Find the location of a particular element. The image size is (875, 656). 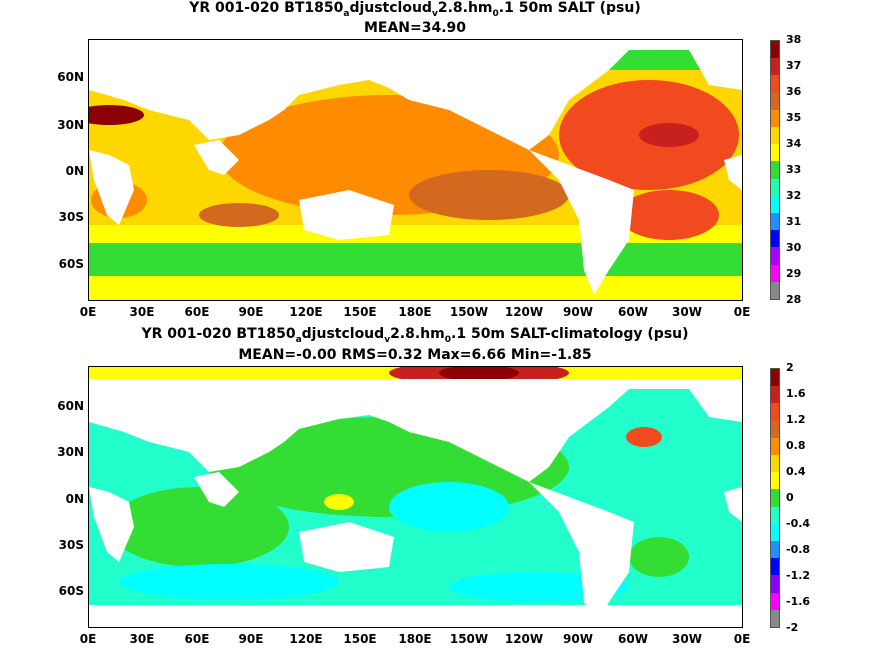

panel2-subtitle: MEAN=-0.00 RMS=0.32 Max=6.66 Min=-1.85 is located at coordinates (415, 355).